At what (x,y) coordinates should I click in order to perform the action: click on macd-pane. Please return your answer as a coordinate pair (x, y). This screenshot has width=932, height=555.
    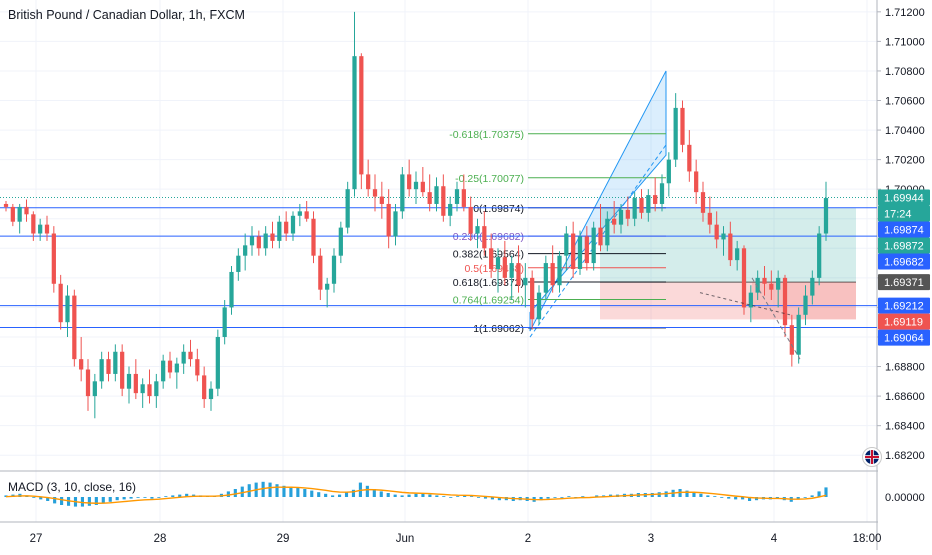
    Looking at the image, I should click on (416, 494).